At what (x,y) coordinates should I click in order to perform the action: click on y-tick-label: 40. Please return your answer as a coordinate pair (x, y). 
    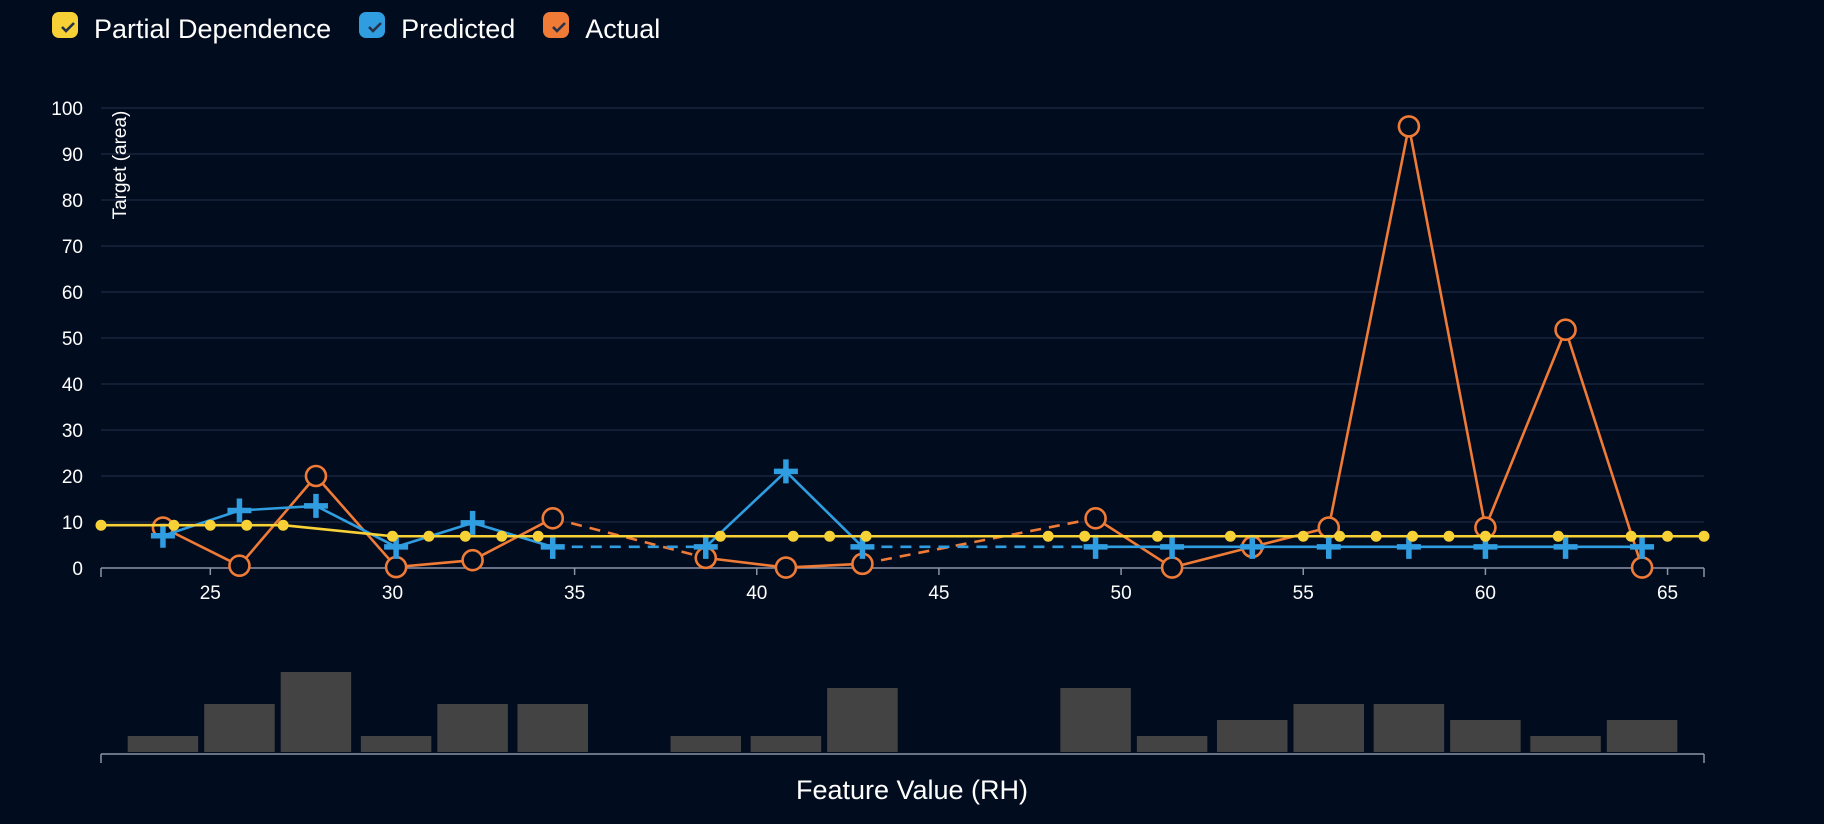
    Looking at the image, I should click on (72, 385).